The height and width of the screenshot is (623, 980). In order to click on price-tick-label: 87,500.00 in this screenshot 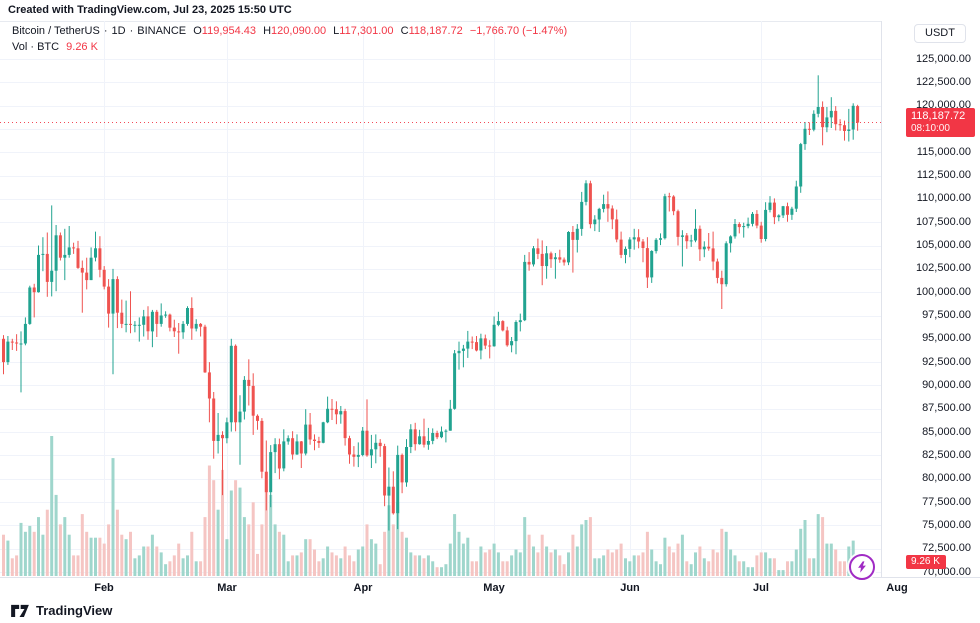, I will do `click(946, 408)`.